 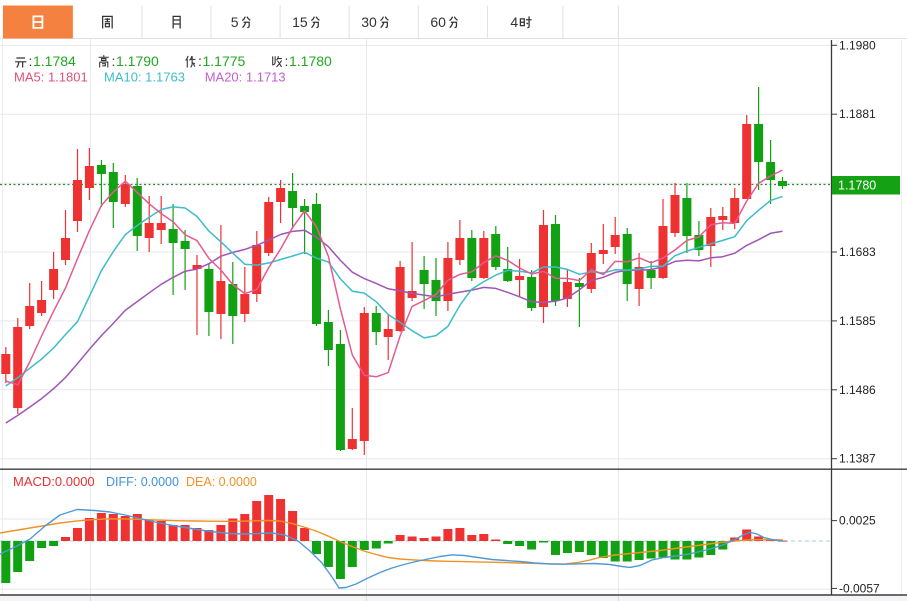 I want to click on svg-text: -0.0057, so click(x=859, y=588).